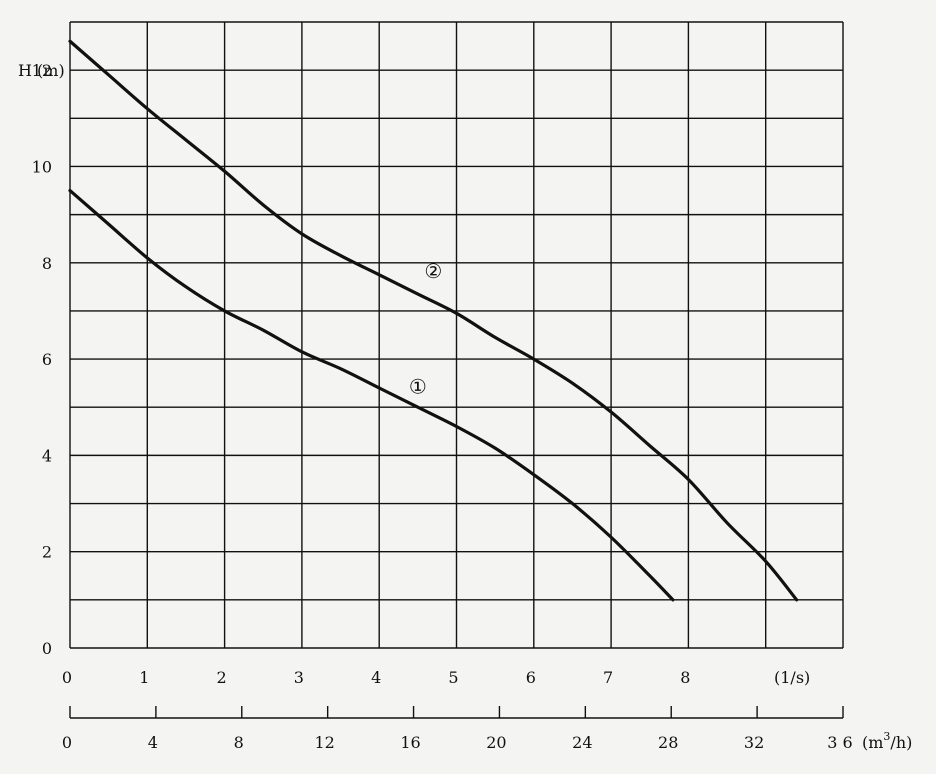 This screenshot has width=936, height=774. Describe the element at coordinates (222, 677) in the screenshot. I see `x-tick-label-ls: 2` at that location.